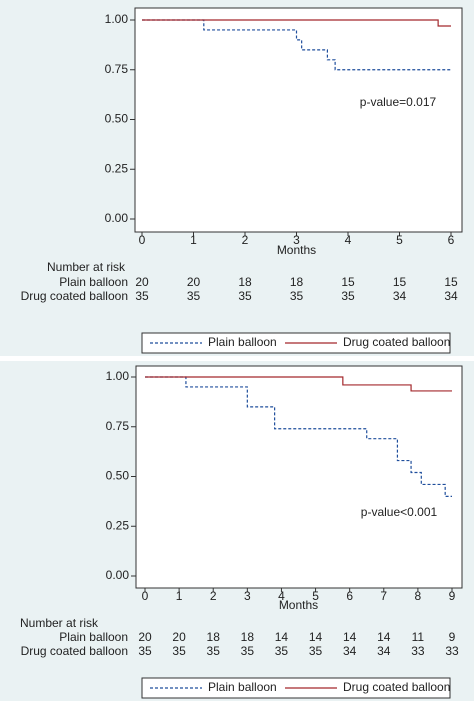  I want to click on x-tick-label: 8, so click(418, 596).